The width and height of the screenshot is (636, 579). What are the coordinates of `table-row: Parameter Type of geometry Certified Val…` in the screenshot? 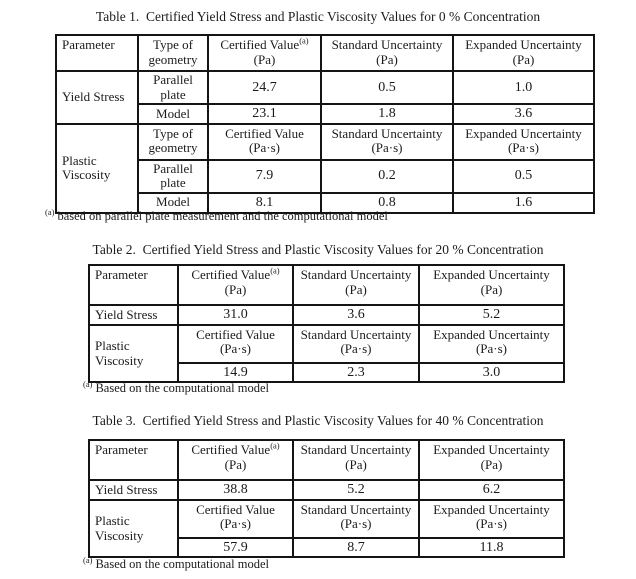 It's located at (325, 53).